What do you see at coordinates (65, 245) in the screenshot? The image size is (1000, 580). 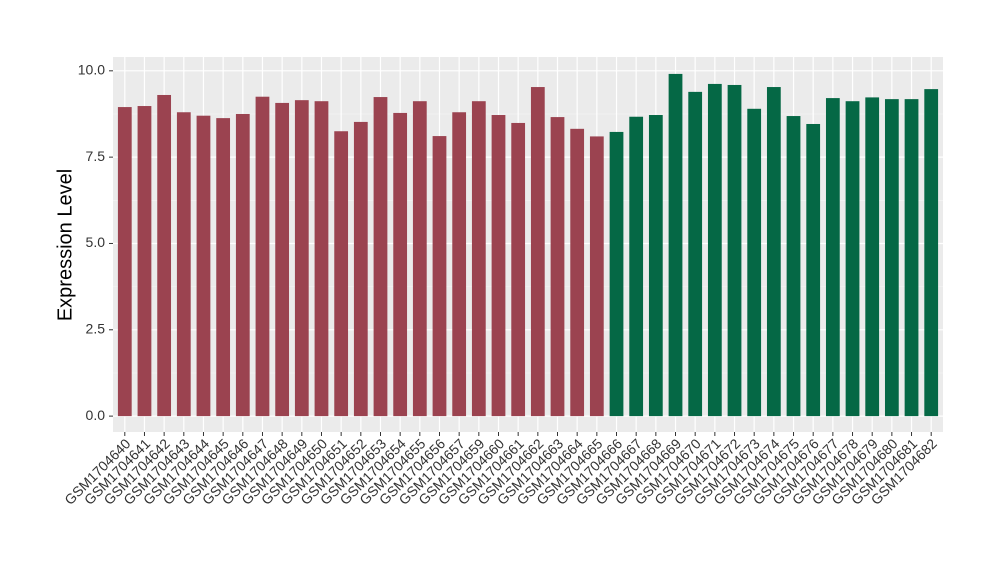 I see `y-axis-title: Expression Level` at bounding box center [65, 245].